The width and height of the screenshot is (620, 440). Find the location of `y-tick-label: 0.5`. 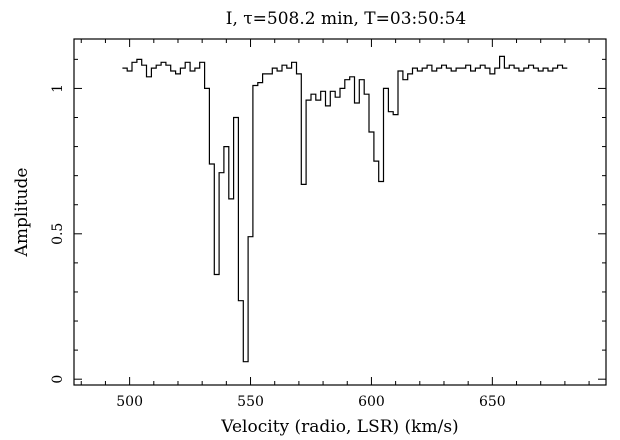

y-tick-label: 0.5 is located at coordinates (58, 234).